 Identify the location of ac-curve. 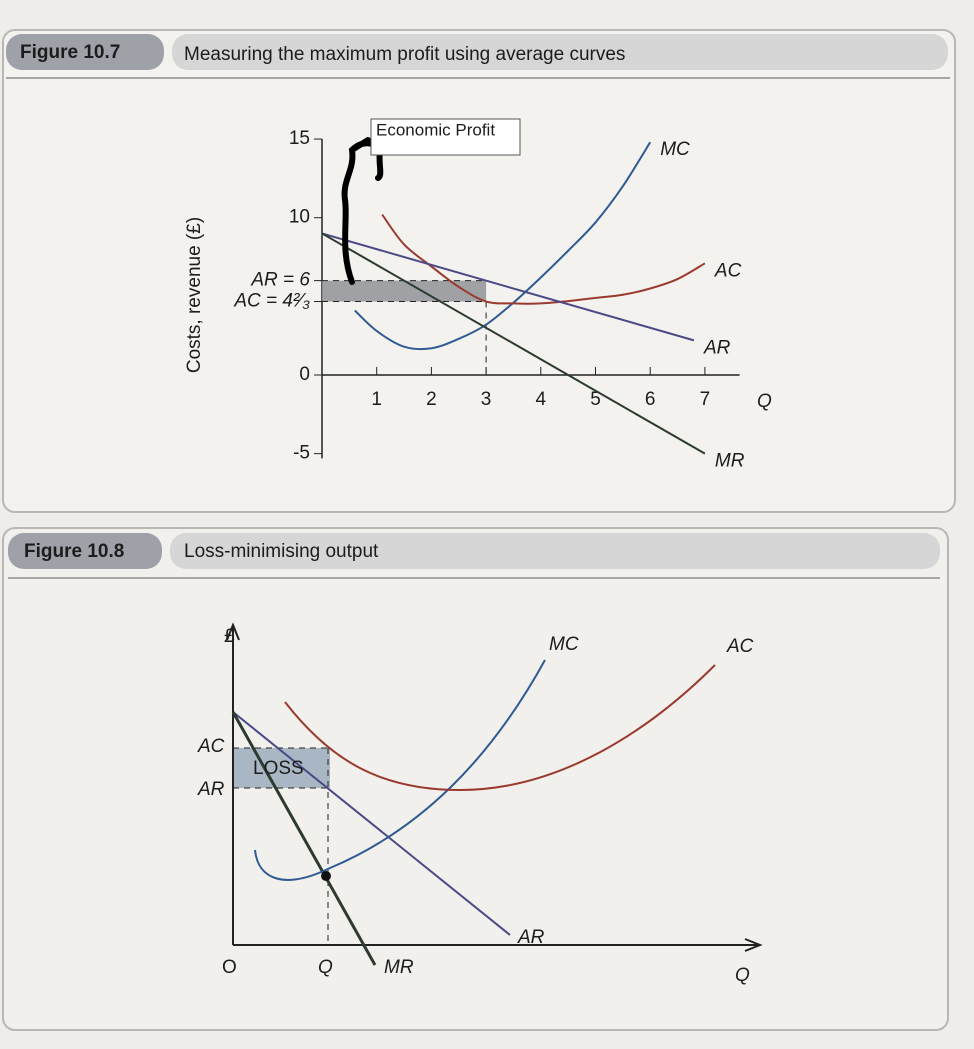
(500, 728).